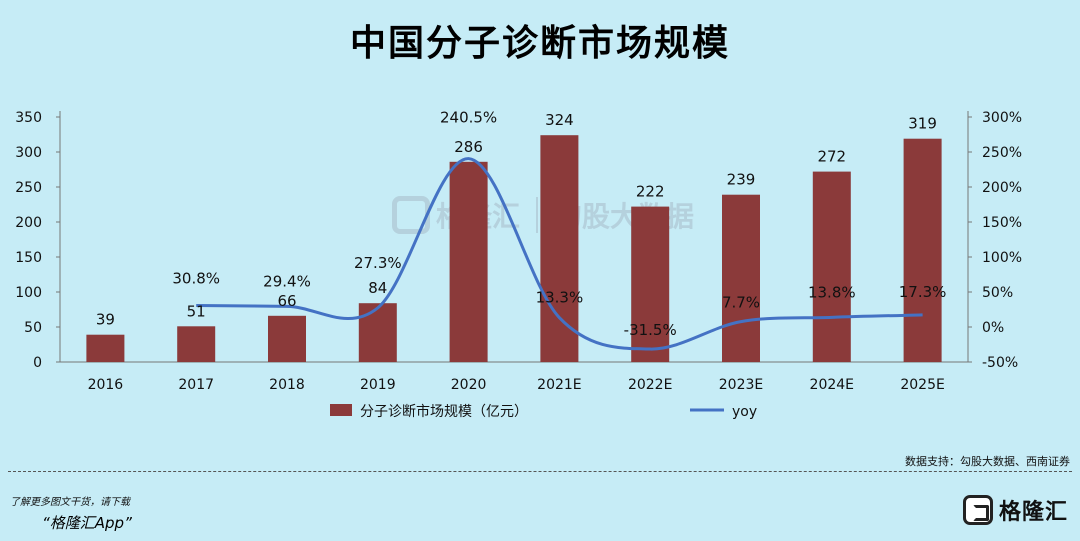  What do you see at coordinates (1033, 512) in the screenshot?
I see `logo-text: 格隆汇` at bounding box center [1033, 512].